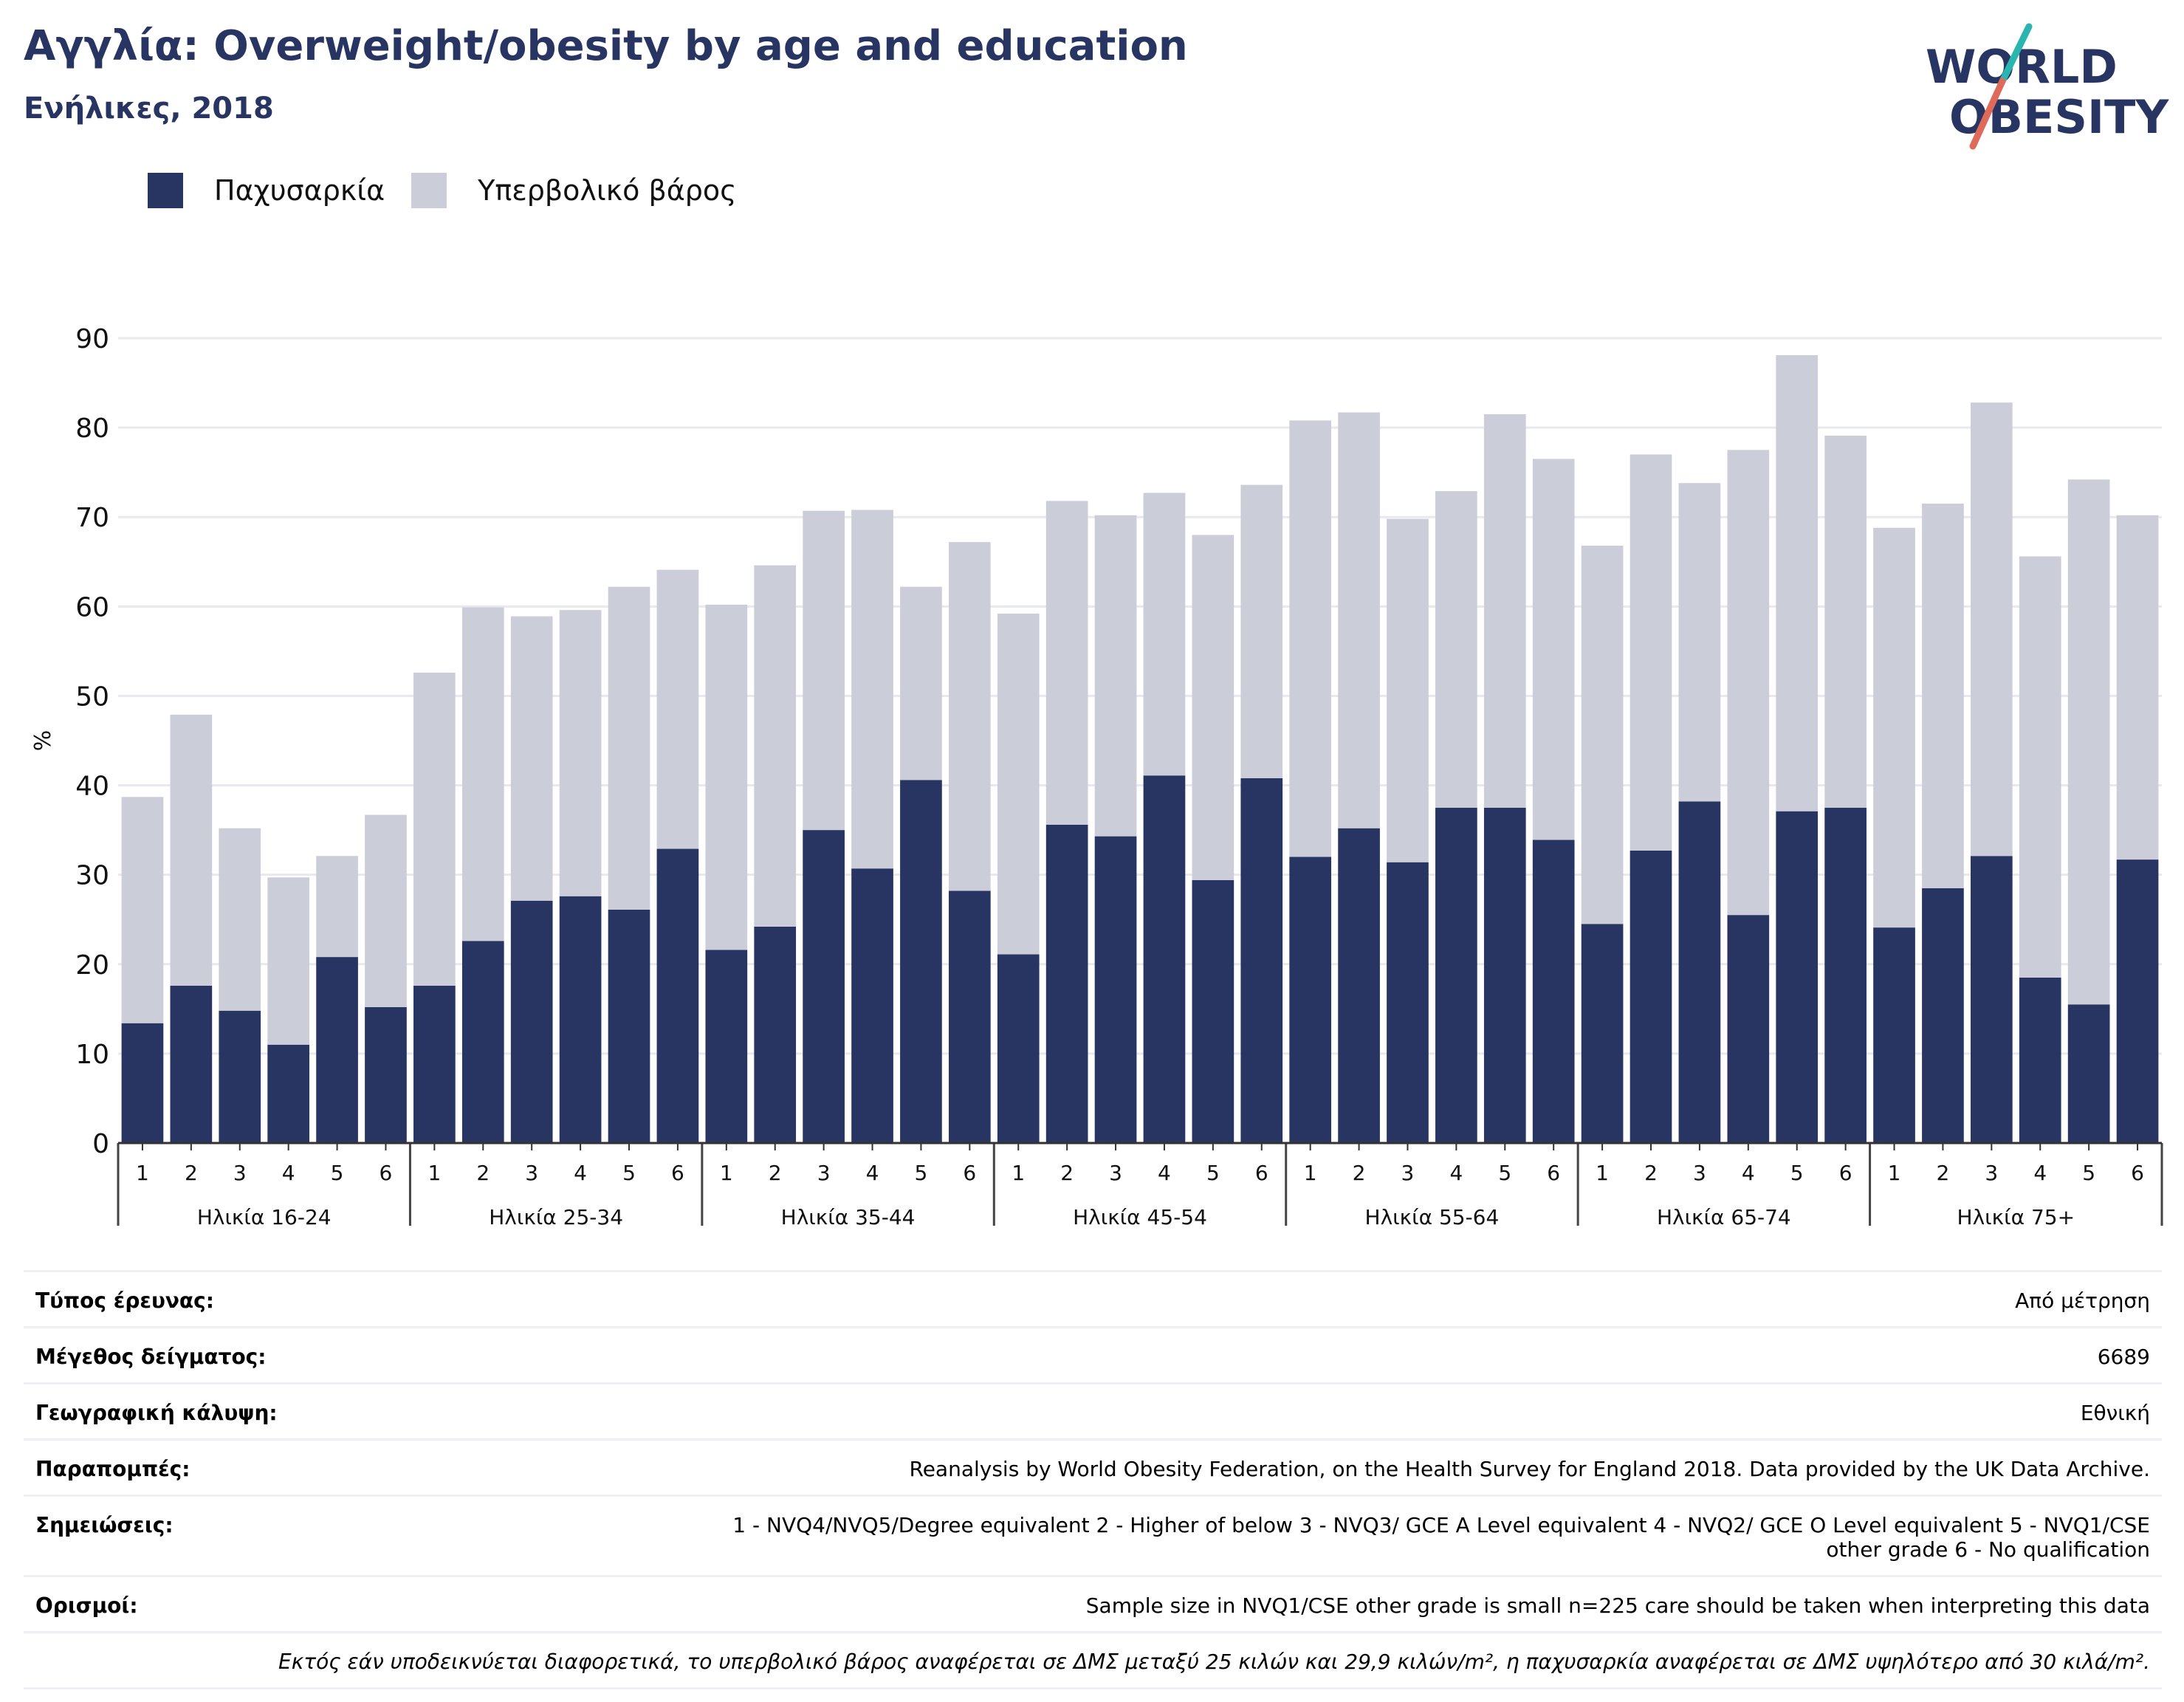 Image resolution: width=2184 pixels, height=1702 pixels. Describe the element at coordinates (2115, 1413) in the screenshot. I see `info-value: Εθνική` at that location.